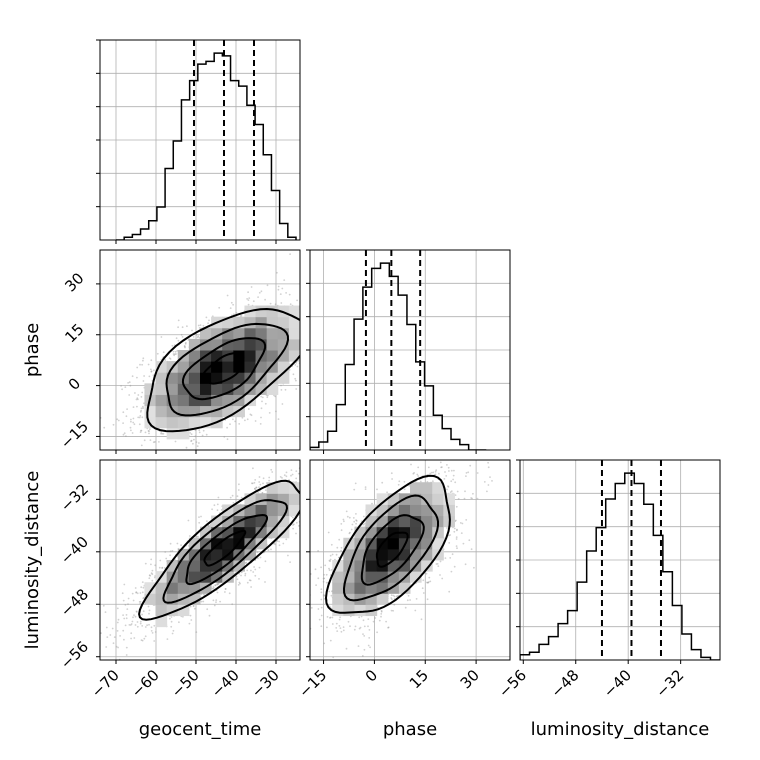 This screenshot has width=760, height=760. I want to click on tick-label-y-phase-0: −15, so click(74, 434).